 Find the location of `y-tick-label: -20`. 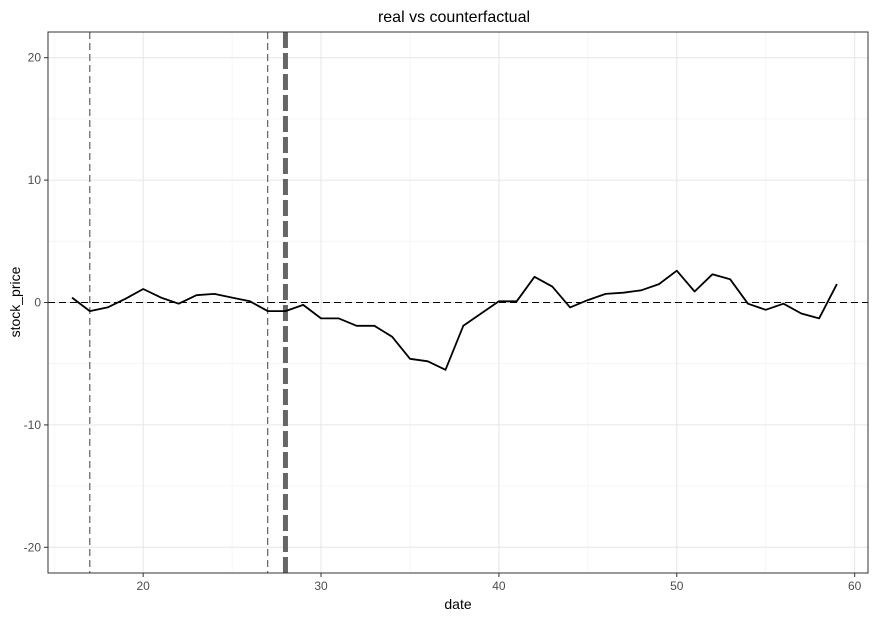

y-tick-label: -20 is located at coordinates (33, 547).